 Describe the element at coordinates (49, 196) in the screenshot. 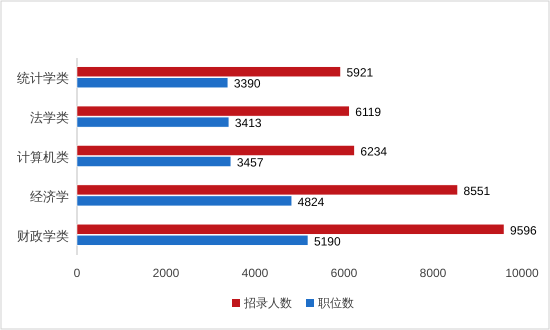

I see `y-tick-label: 经济学` at that location.